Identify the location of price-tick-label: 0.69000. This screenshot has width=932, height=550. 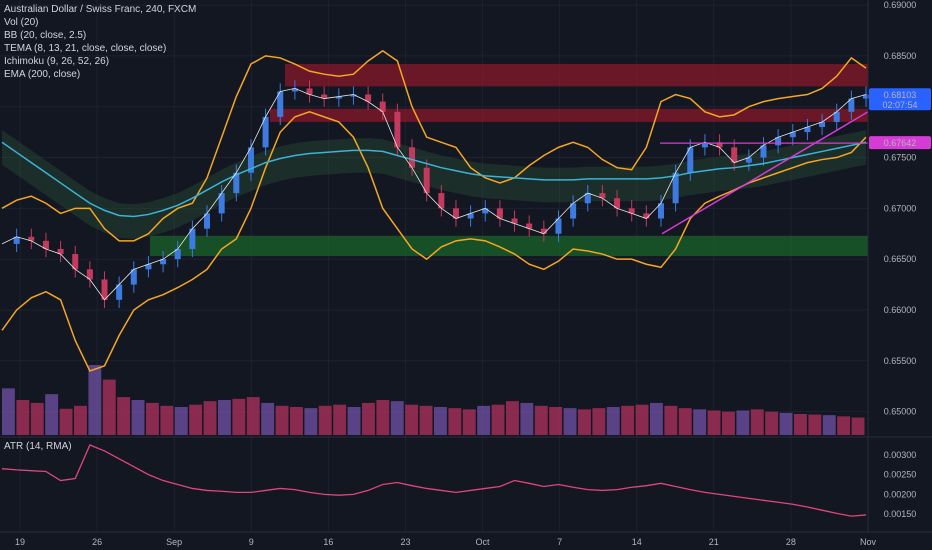
(900, 5).